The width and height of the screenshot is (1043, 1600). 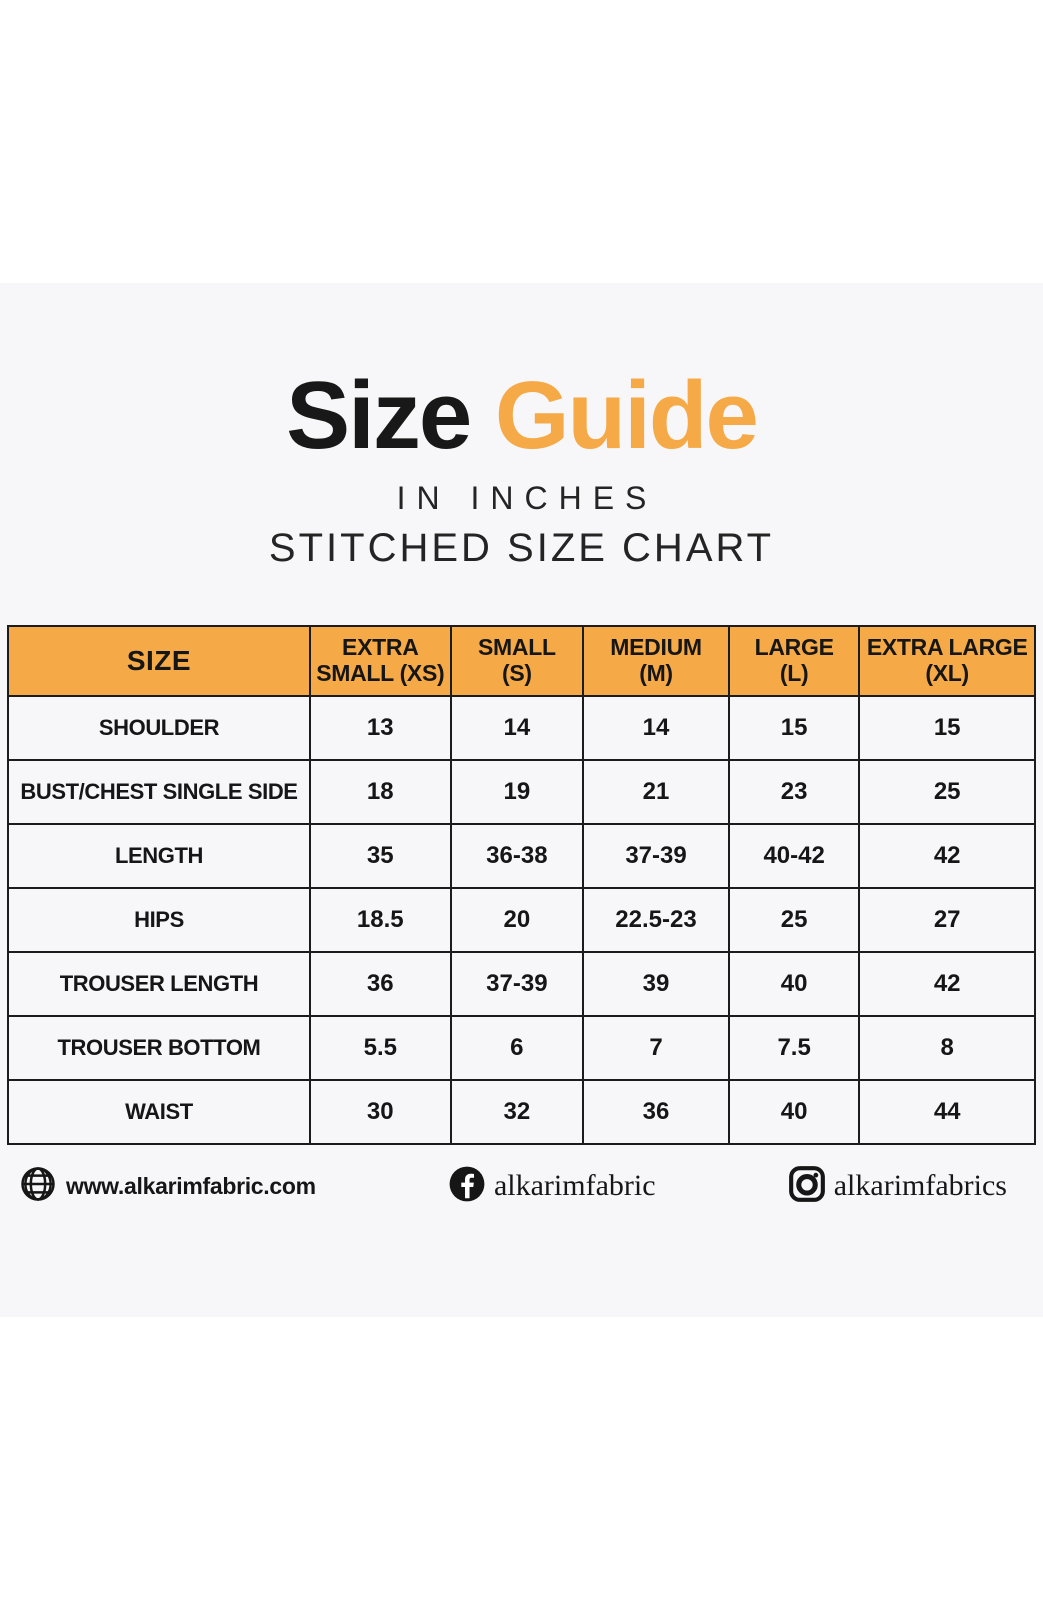 I want to click on cell-value: 36-38, so click(x=517, y=856).